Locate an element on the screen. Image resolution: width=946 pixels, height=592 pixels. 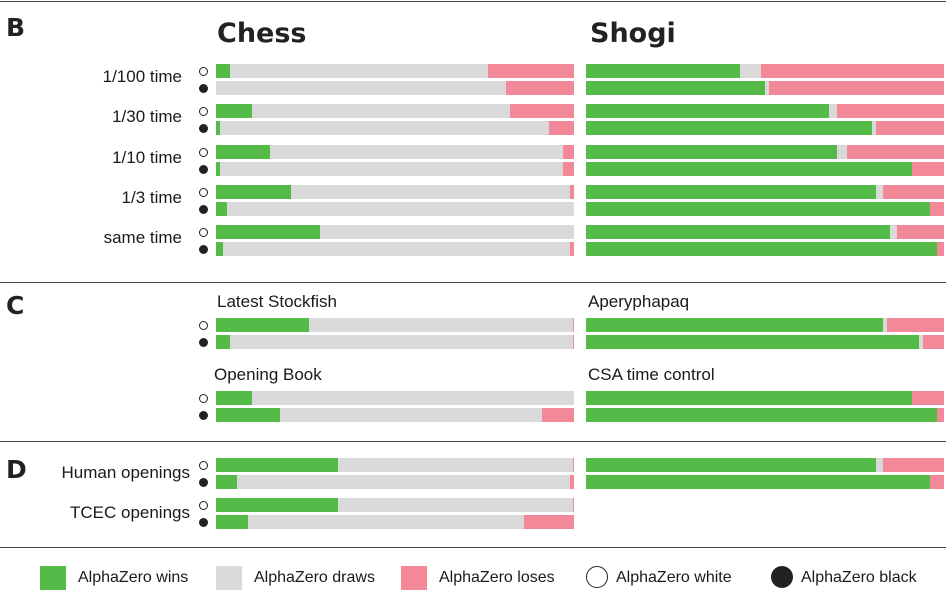
b-row-5-chess-white-bar is located at coordinates (395, 232).